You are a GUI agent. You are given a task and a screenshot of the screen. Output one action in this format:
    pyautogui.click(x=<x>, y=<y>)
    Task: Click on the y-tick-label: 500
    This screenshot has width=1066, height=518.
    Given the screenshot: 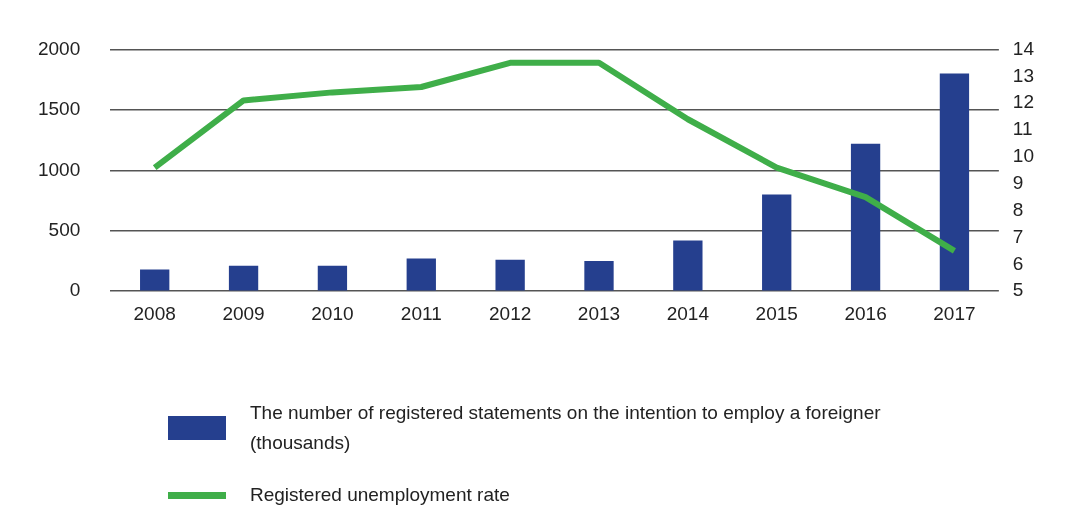 What is the action you would take?
    pyautogui.click(x=64, y=229)
    